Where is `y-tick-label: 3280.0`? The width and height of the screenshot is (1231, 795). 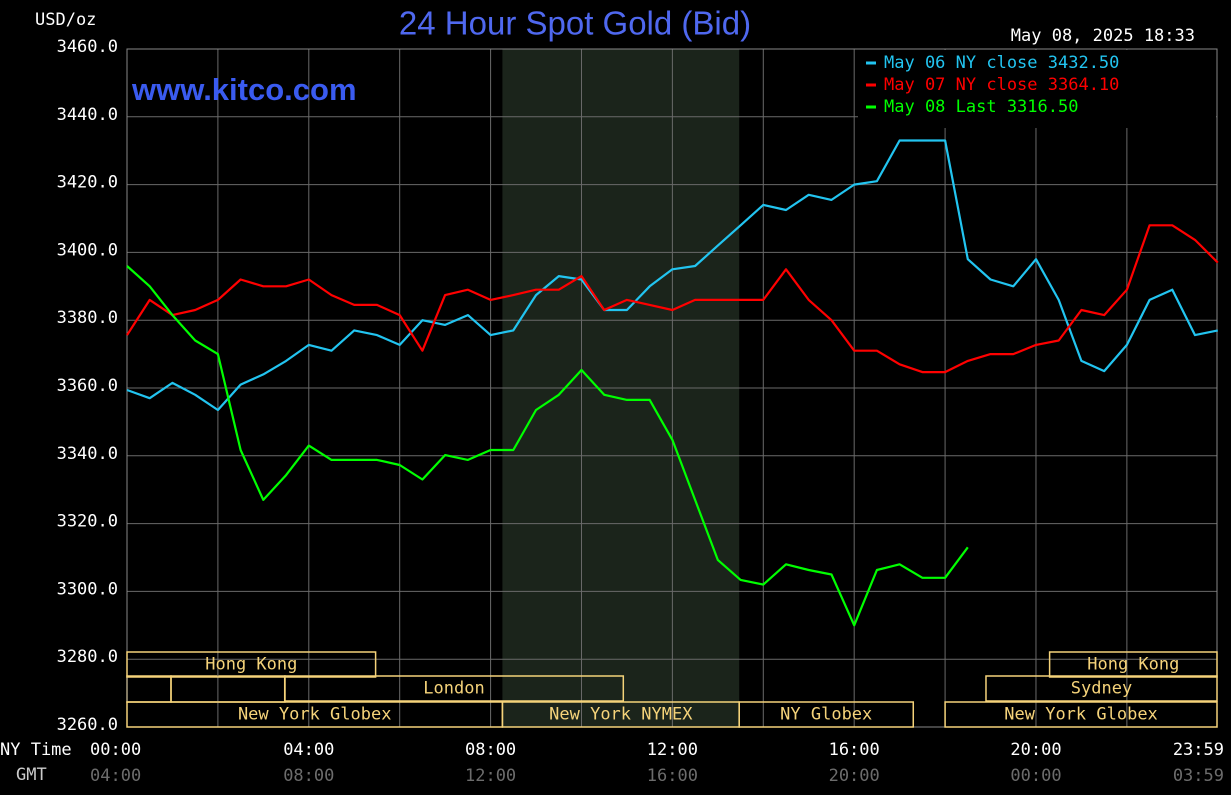
y-tick-label: 3280.0 is located at coordinates (87, 657).